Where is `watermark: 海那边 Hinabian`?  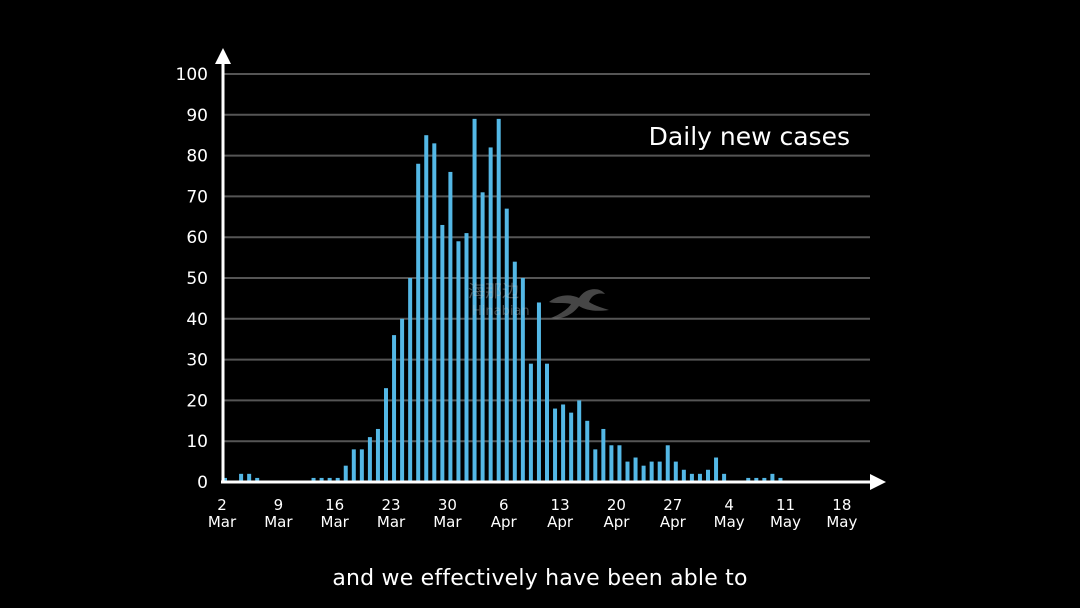 watermark: 海那边 Hinabian is located at coordinates (499, 302).